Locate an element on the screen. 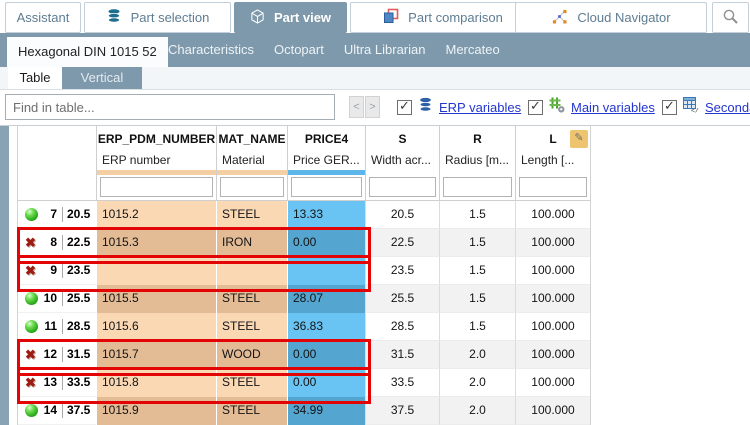  price-filter-input is located at coordinates (326, 187).